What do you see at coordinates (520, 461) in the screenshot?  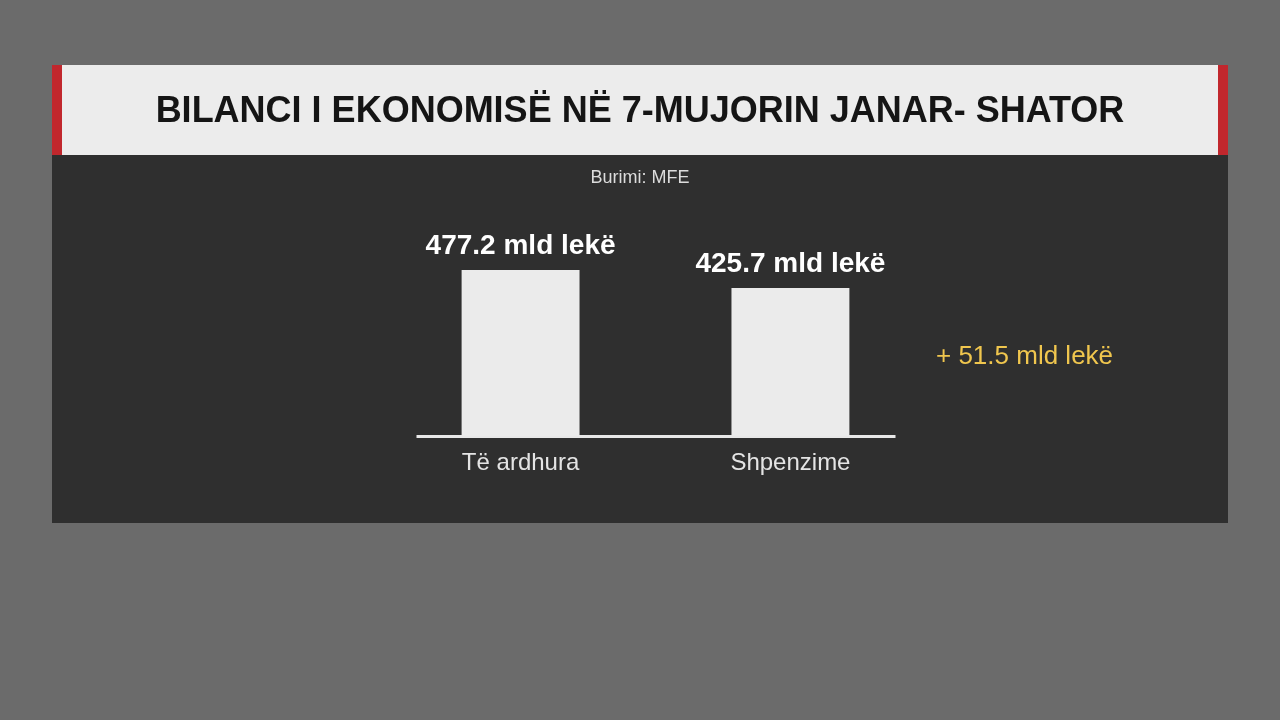 I see `x-tick-label: Të ardhura` at bounding box center [520, 461].